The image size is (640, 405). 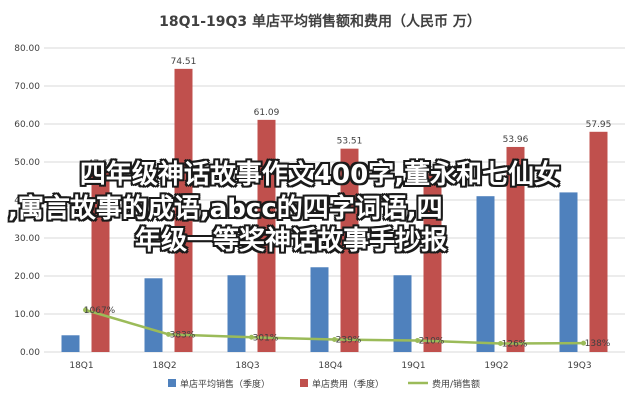 I want to click on chart-title: 18Q1-19Q3 单店平均销售额和费用（人民币 万）, so click(x=320, y=21).